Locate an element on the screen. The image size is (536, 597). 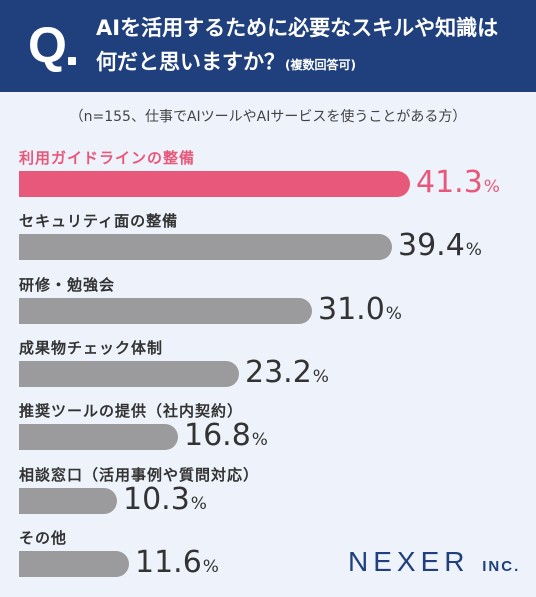
question-note: (複数回答可) is located at coordinates (320, 65).